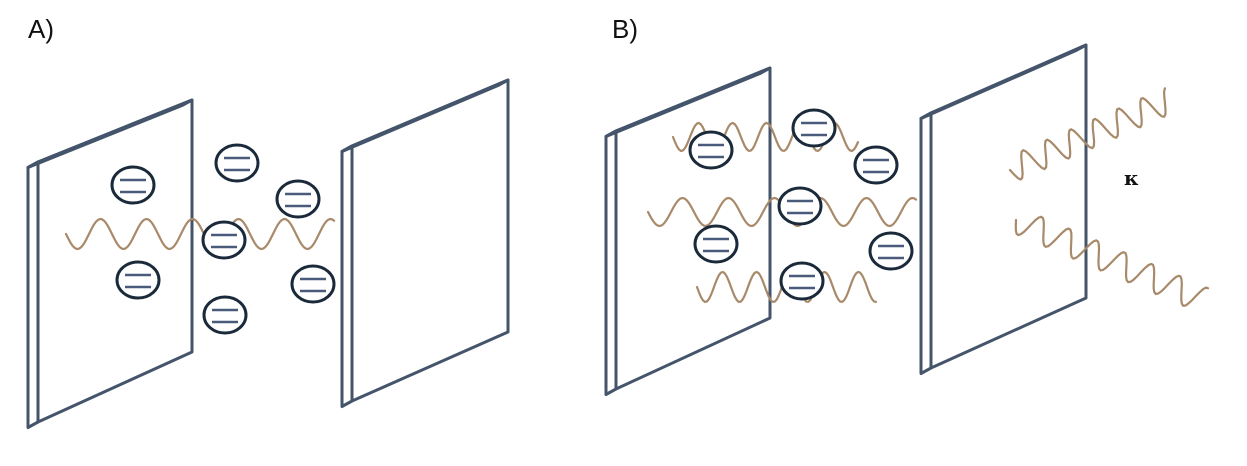 The height and width of the screenshot is (466, 1247). I want to click on cavity-mirror-a-right, so click(425, 243).